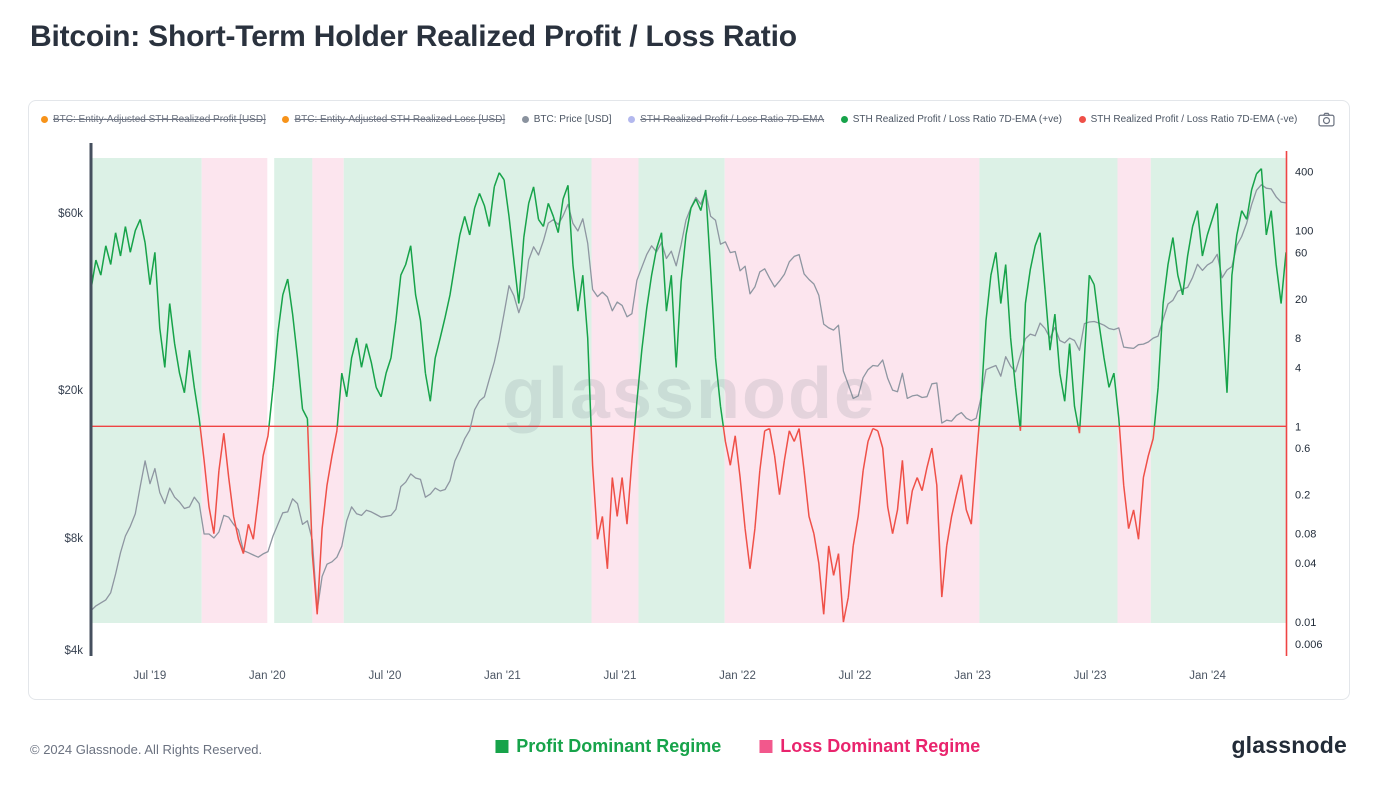  I want to click on x-axis-tick-label: Jan '21, so click(502, 676).